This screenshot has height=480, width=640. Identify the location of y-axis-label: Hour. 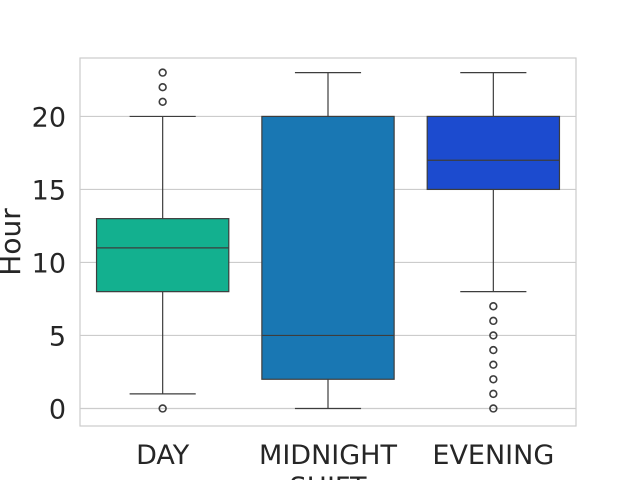
(13, 242).